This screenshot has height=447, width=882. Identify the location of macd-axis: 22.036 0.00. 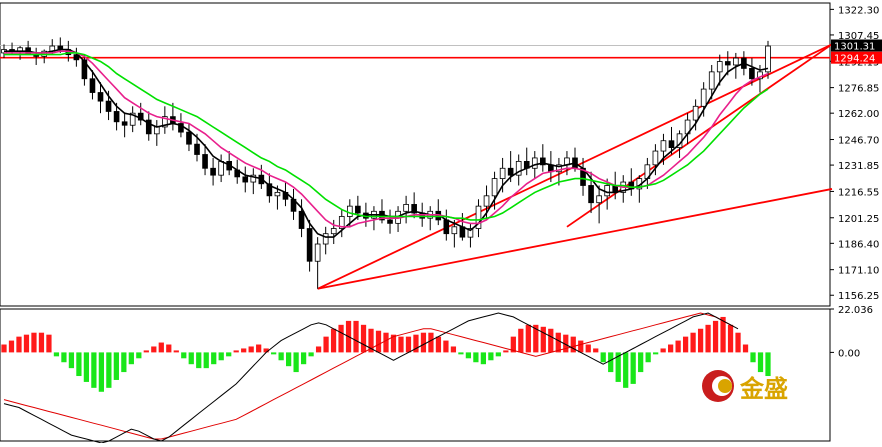
(851, 332).